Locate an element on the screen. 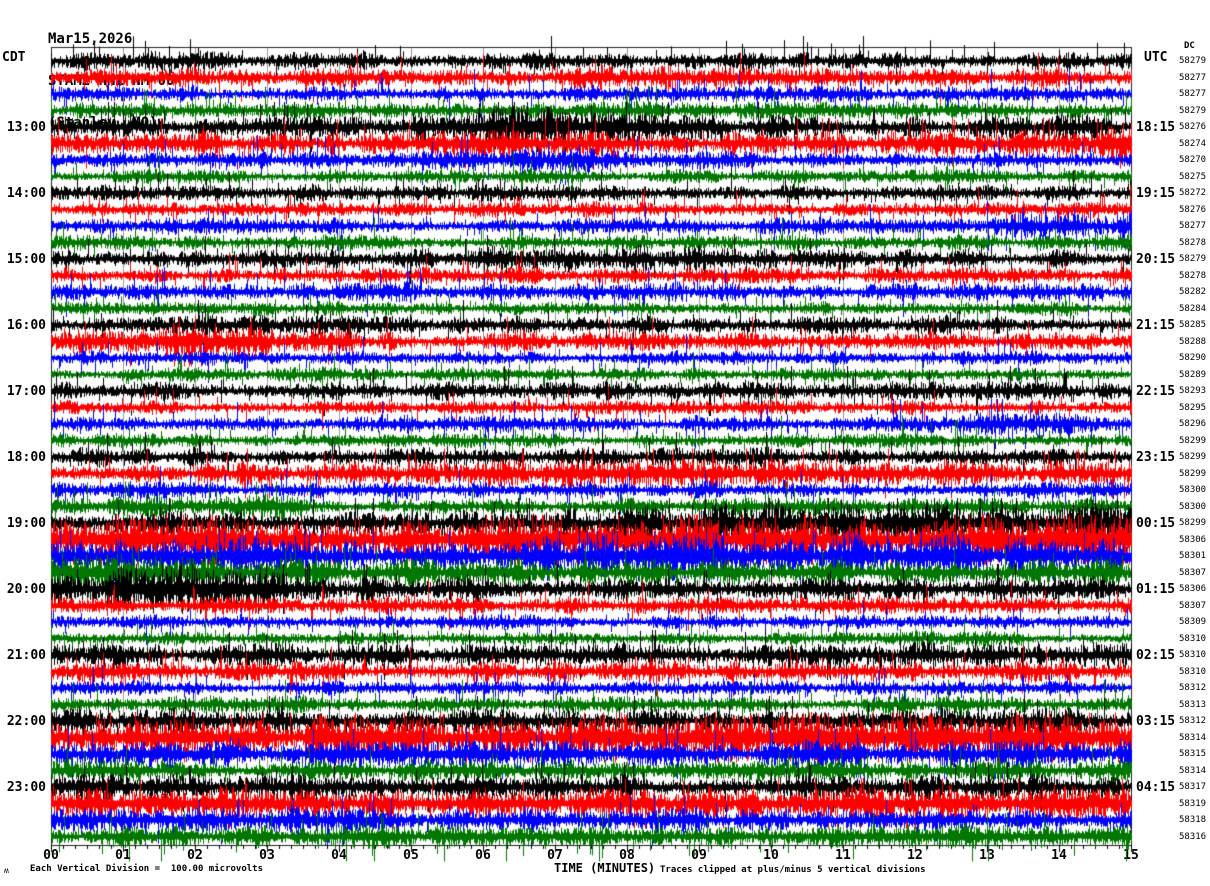  cdt-hour-label: 23:00 is located at coordinates (26, 787).